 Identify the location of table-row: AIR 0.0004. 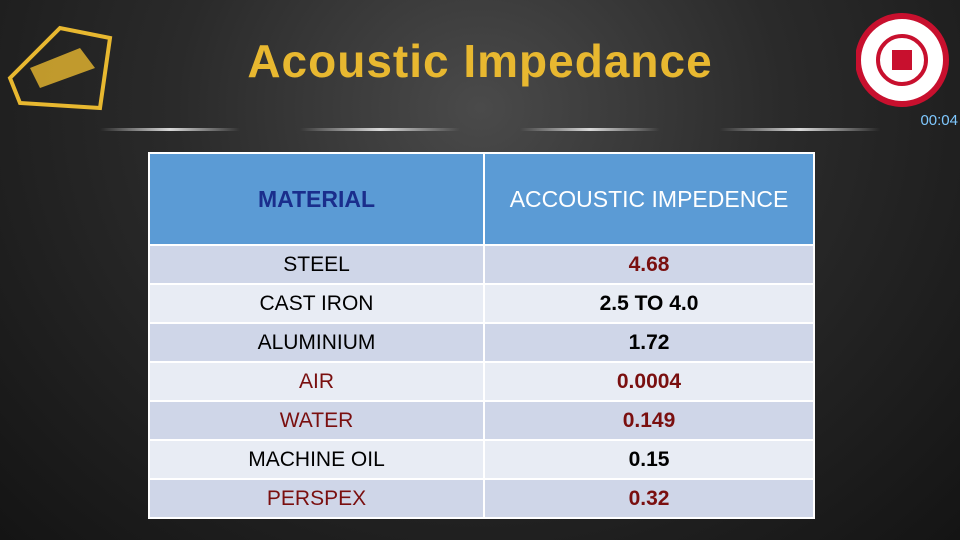
(481, 381).